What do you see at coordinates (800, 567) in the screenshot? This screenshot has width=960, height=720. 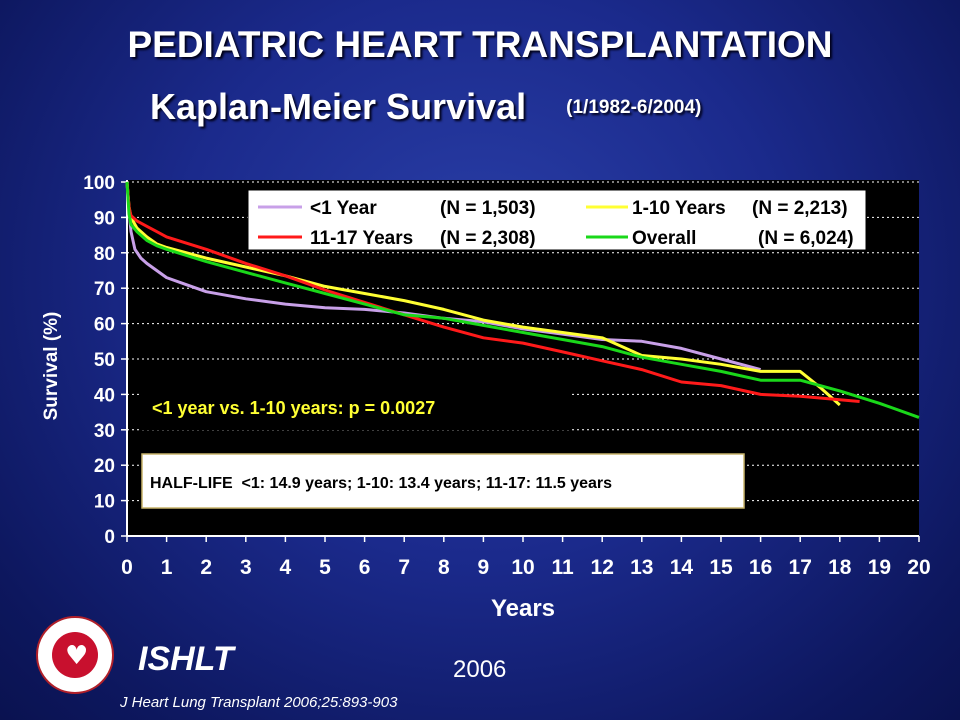 I see `x-tick-label: 17` at bounding box center [800, 567].